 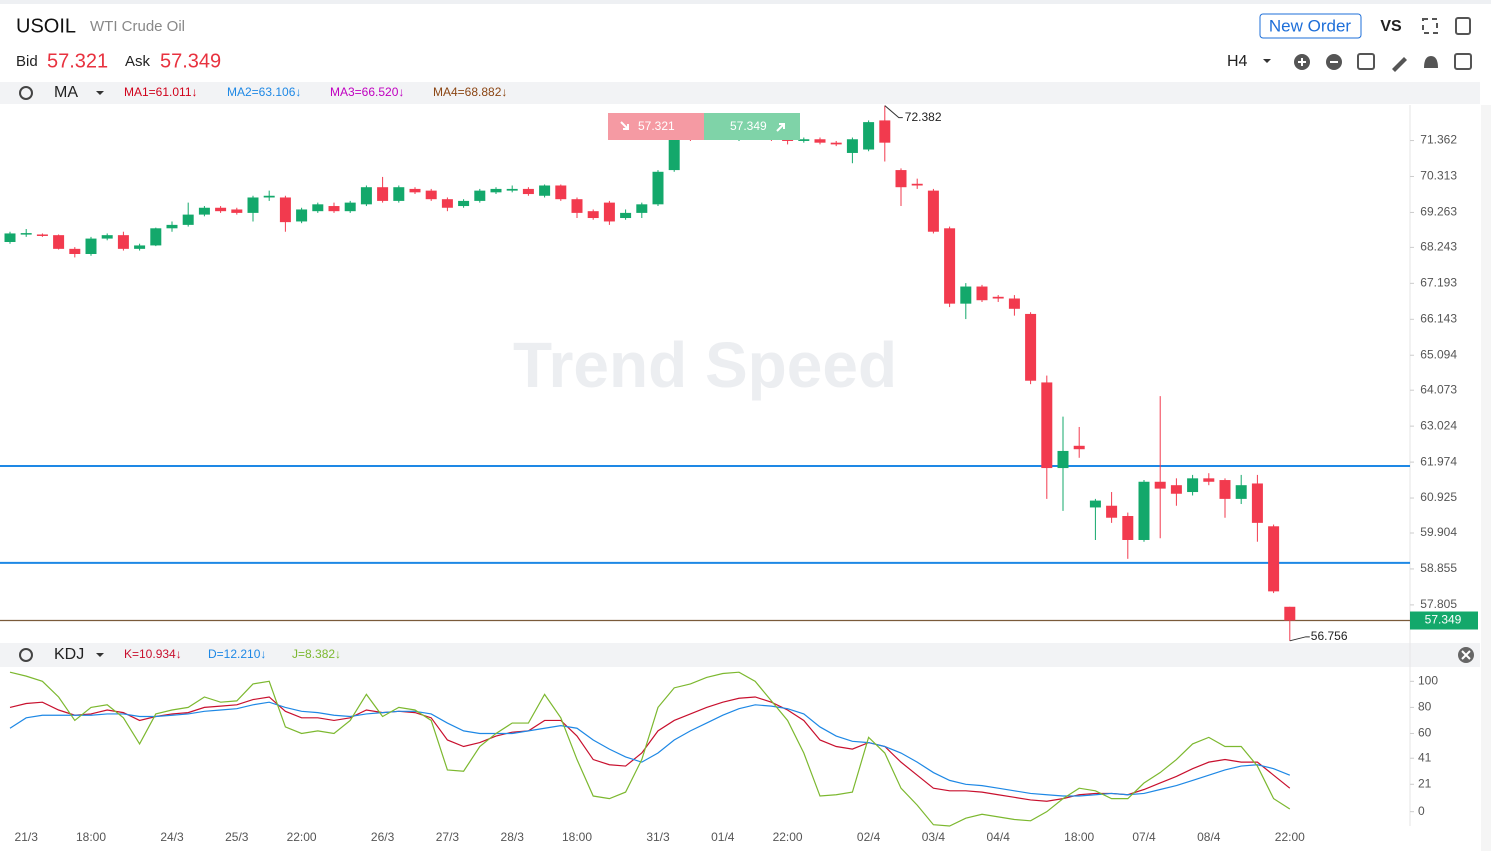 What do you see at coordinates (513, 837) in the screenshot?
I see `x-tick-label: 28/3` at bounding box center [513, 837].